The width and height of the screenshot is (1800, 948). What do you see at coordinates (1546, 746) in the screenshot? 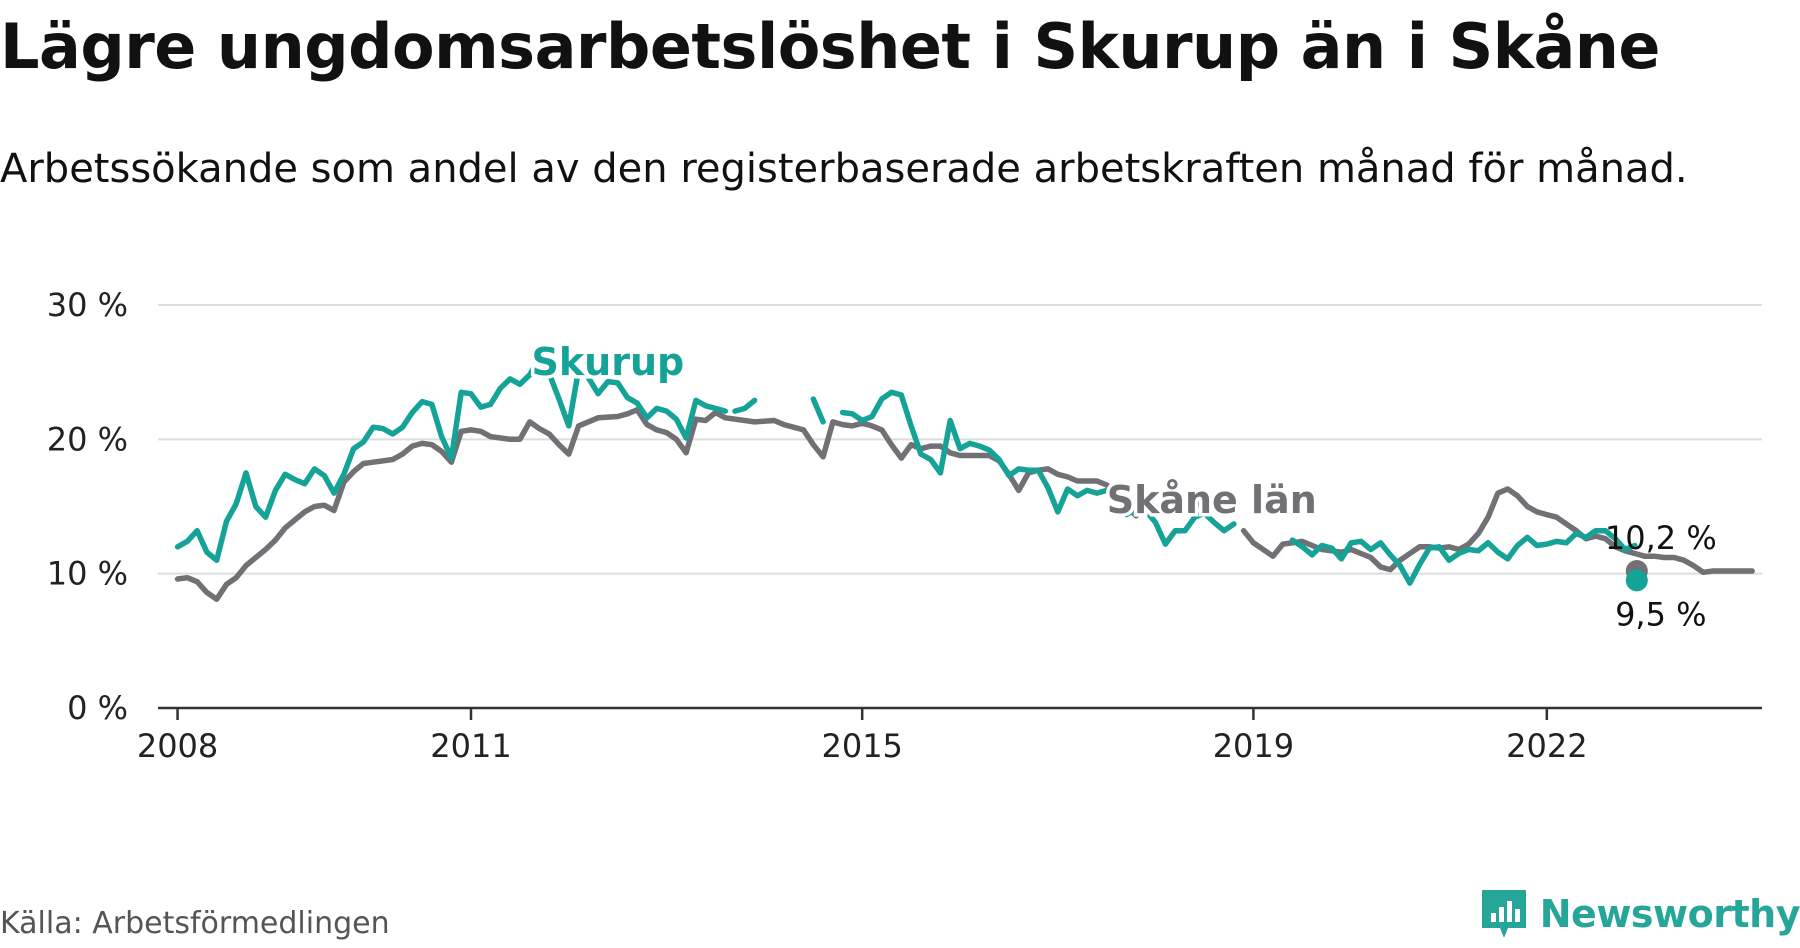
I see `x-tick-label: 2022` at bounding box center [1546, 746].